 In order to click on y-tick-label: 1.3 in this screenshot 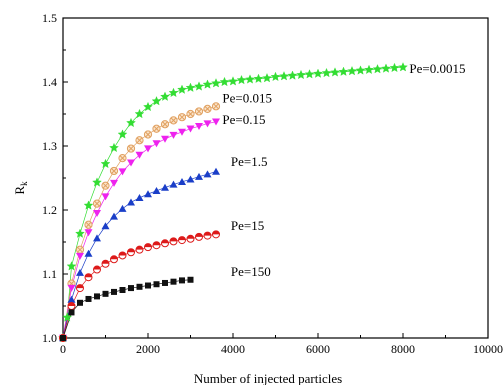, I will do `click(49, 146)`.